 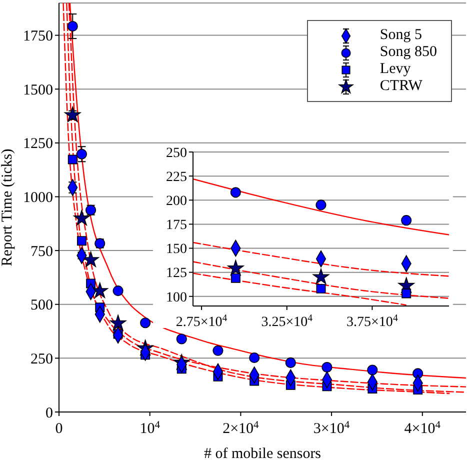 What do you see at coordinates (408, 52) in the screenshot?
I see `legend-label: Song 850` at bounding box center [408, 52].